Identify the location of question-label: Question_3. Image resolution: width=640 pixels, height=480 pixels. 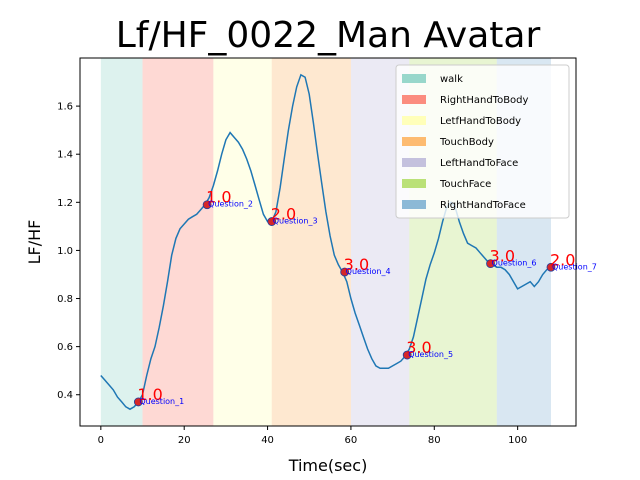
(295, 221).